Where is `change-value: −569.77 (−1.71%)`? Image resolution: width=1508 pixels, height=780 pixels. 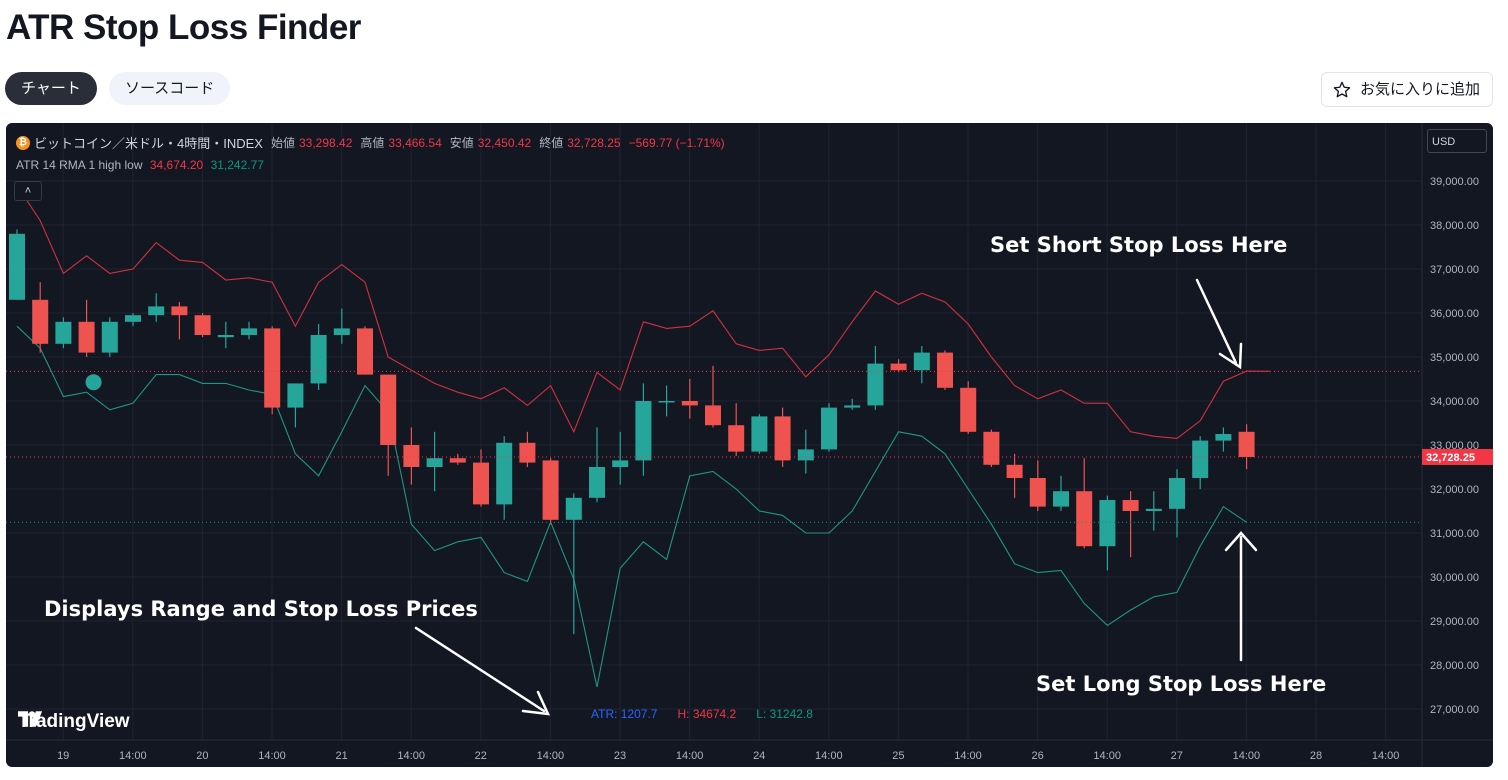 change-value: −569.77 (−1.71%) is located at coordinates (676, 142).